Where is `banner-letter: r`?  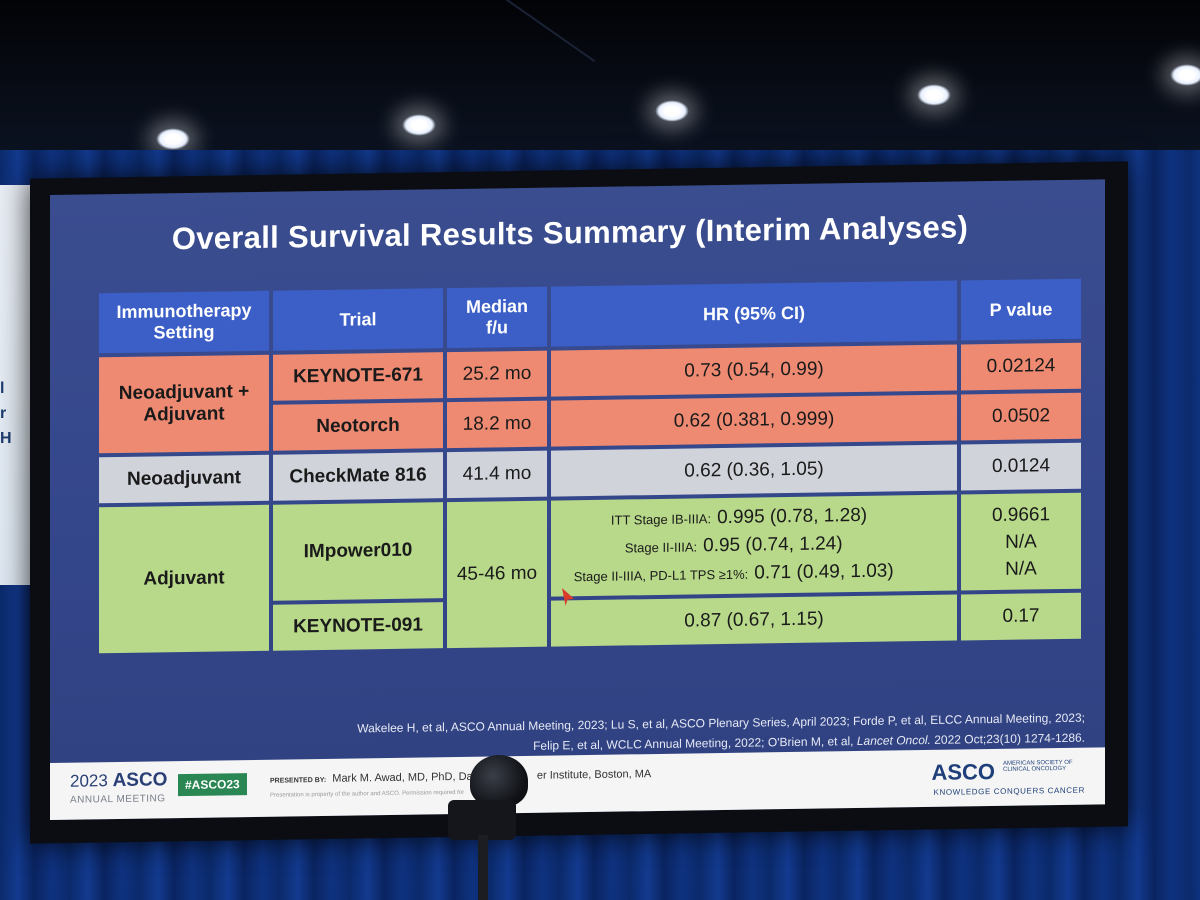 banner-letter: r is located at coordinates (3, 413).